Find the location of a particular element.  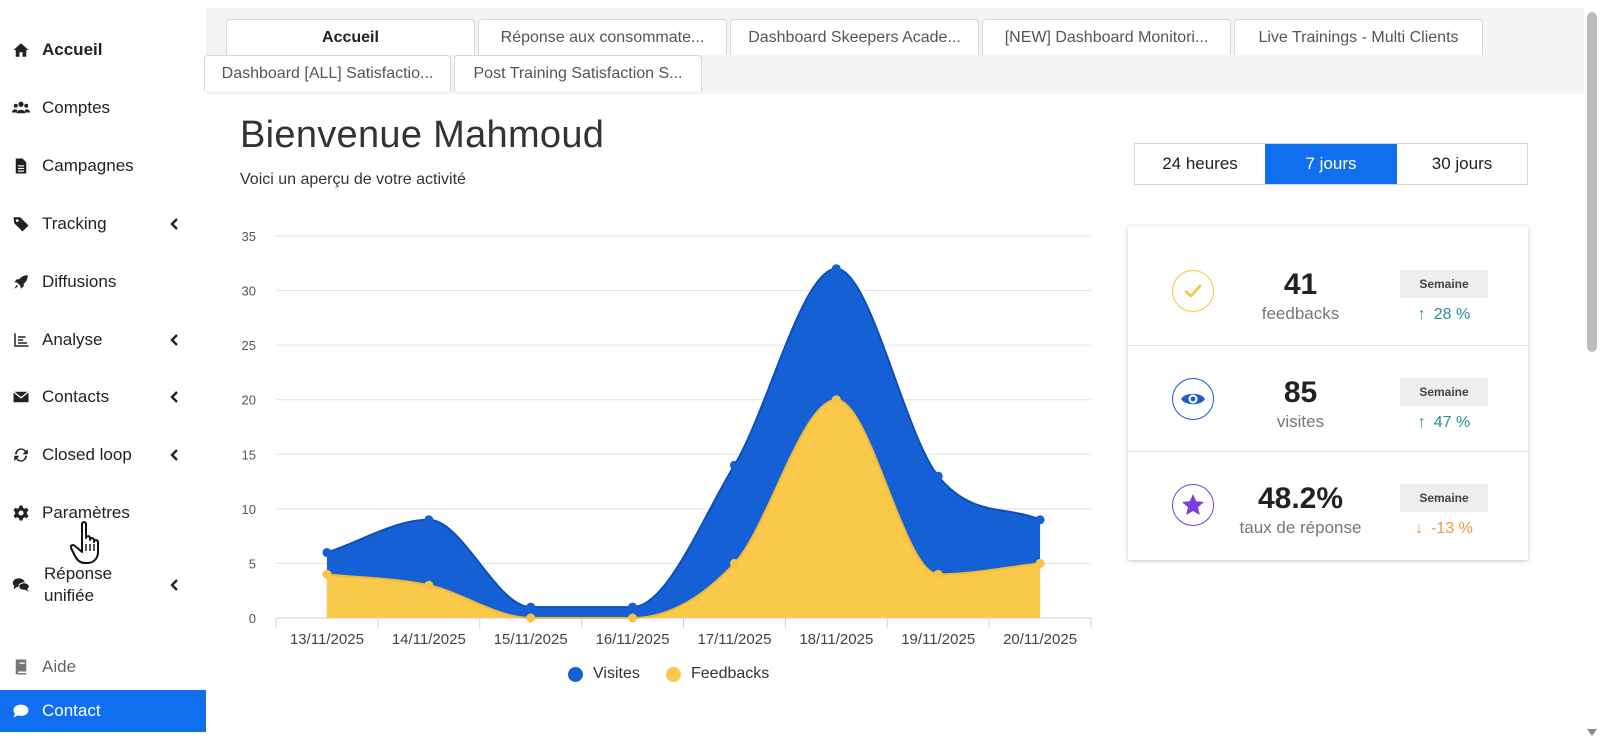

sidebar-item-diffusions: Diffusions is located at coordinates (103, 282).